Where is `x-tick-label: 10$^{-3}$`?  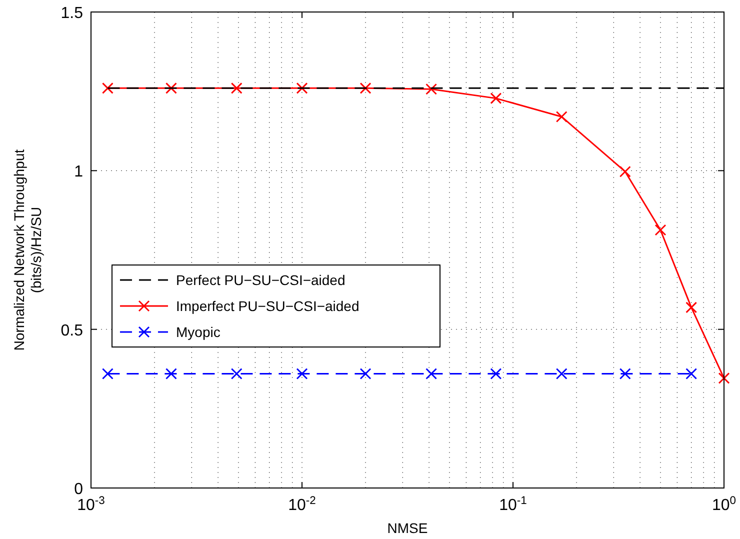
x-tick-label: 10$^{-3}$ is located at coordinates (91, 504).